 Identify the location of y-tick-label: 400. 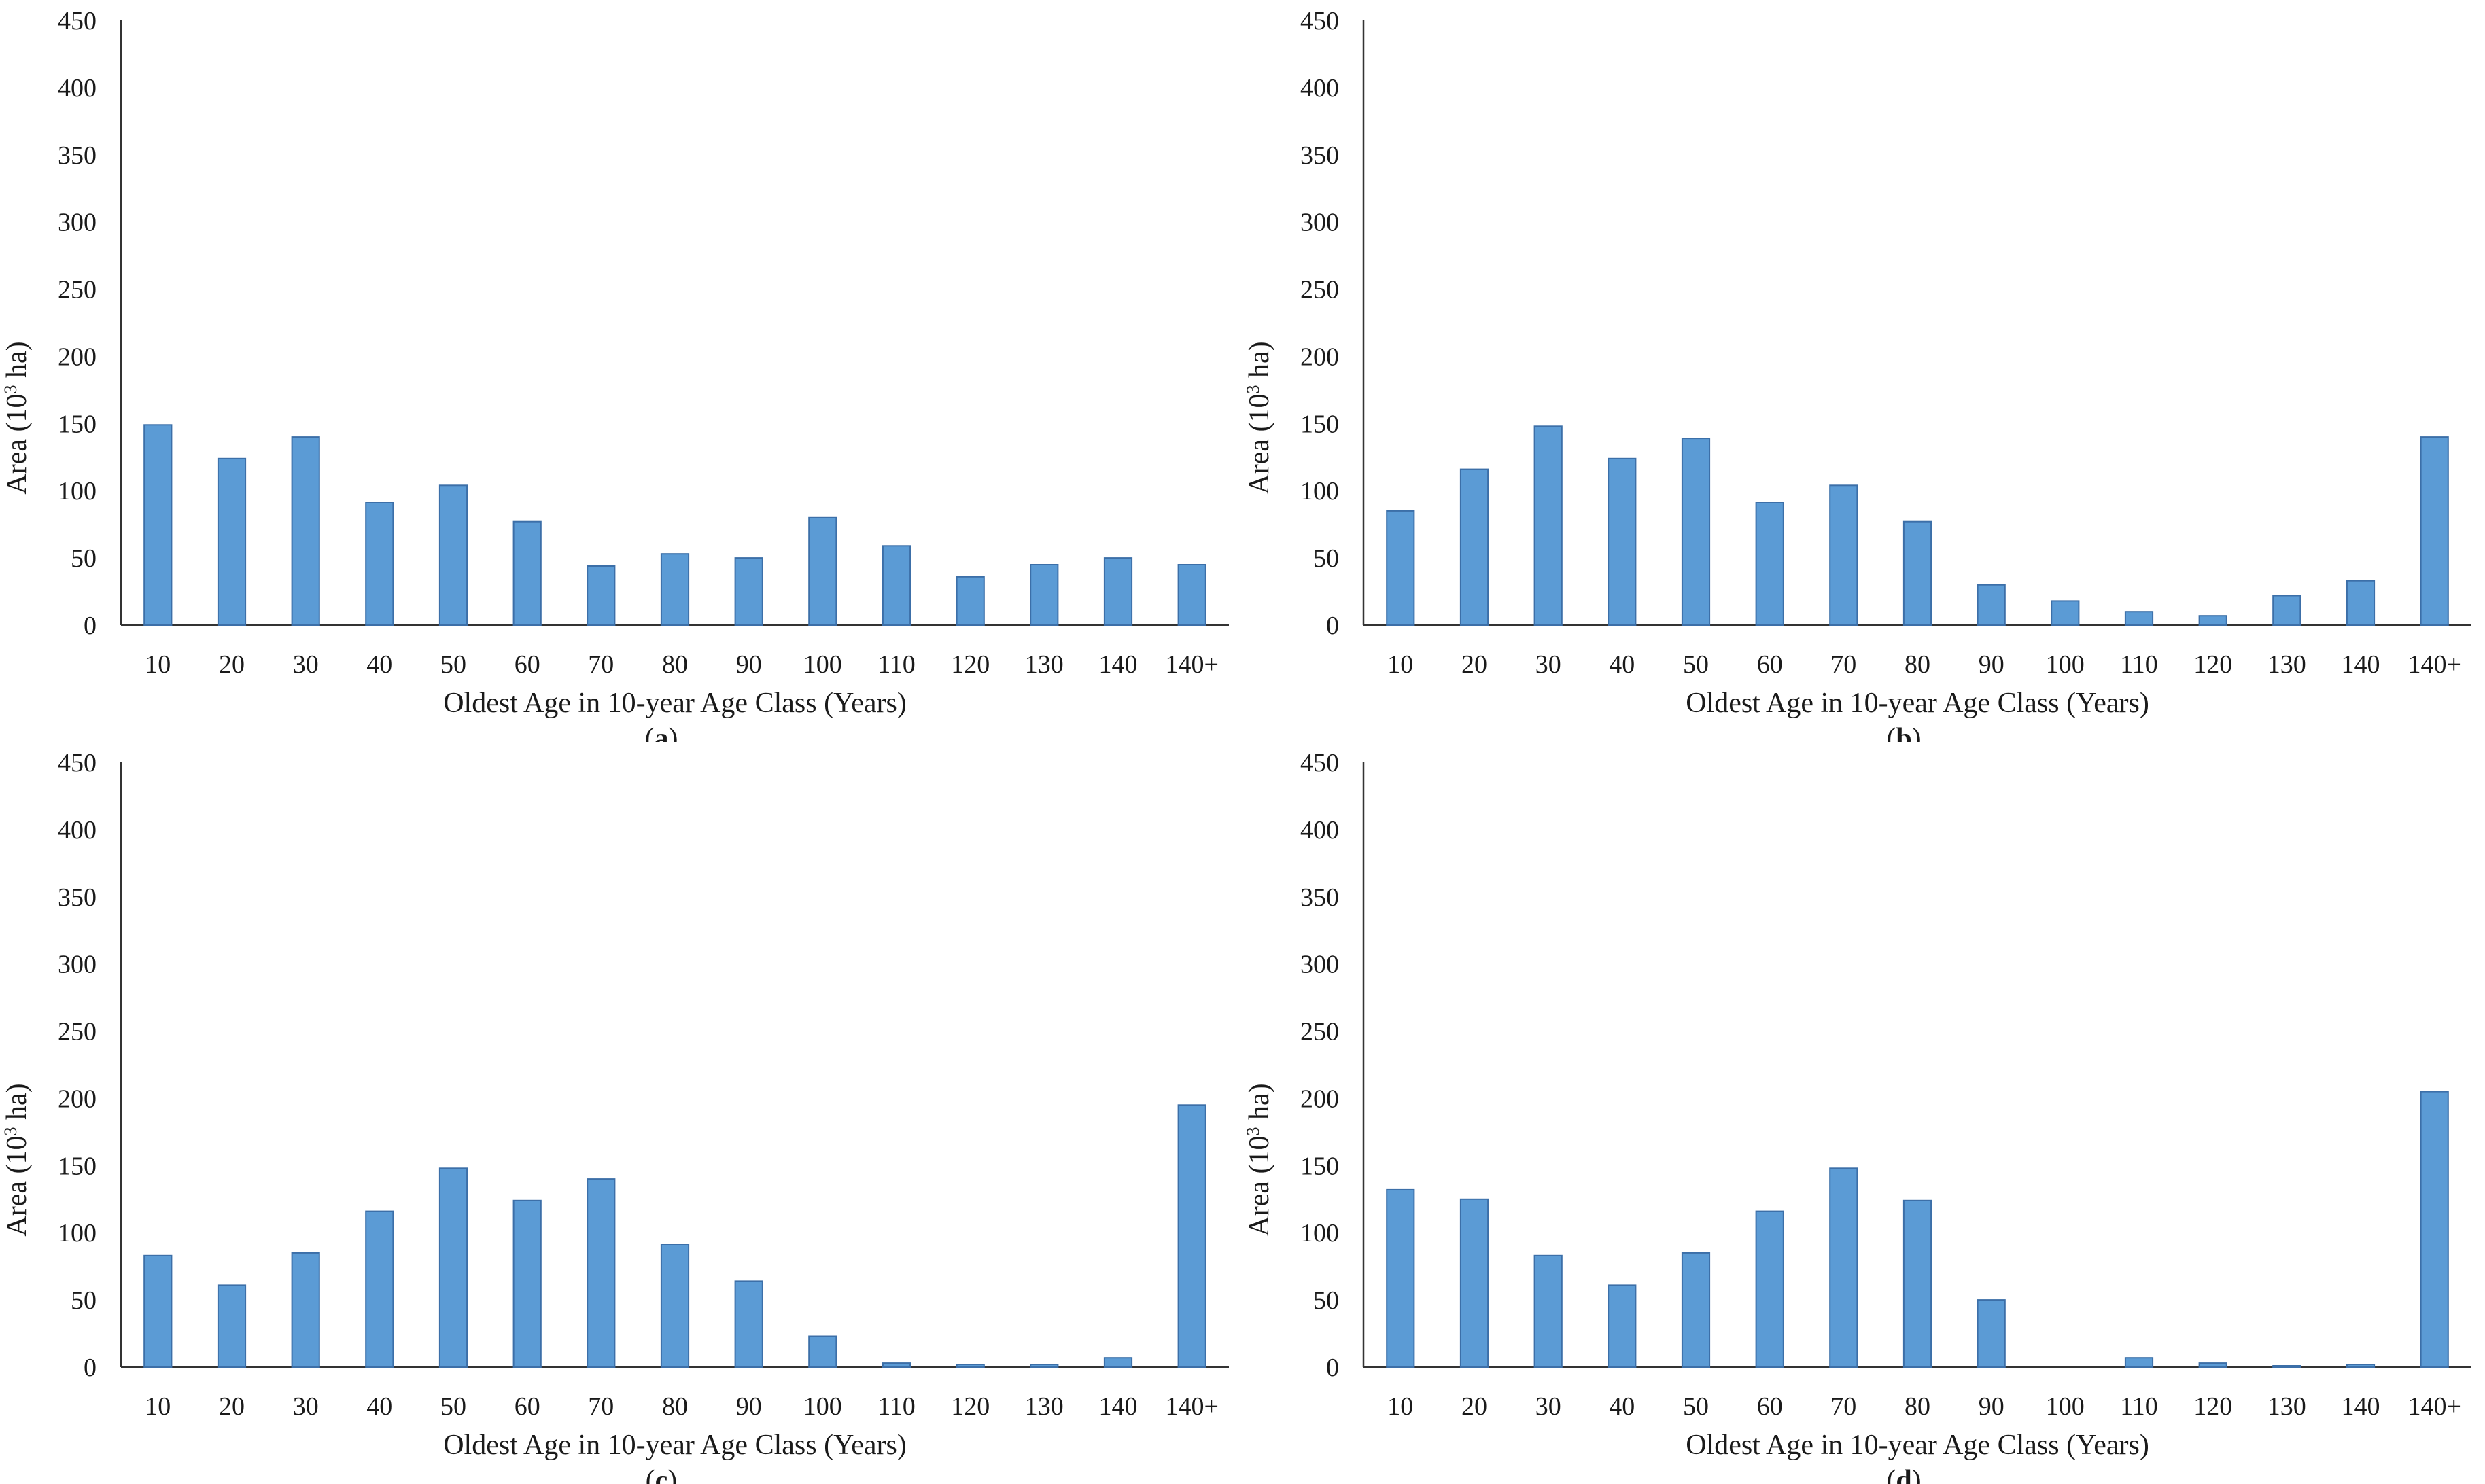
(1319, 88).